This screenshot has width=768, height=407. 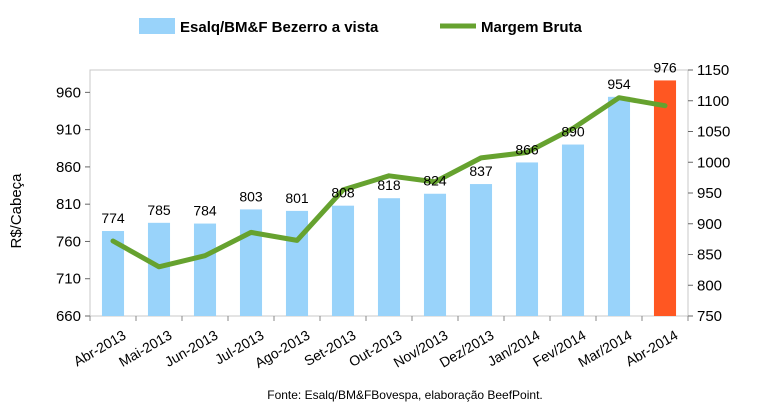 What do you see at coordinates (68, 279) in the screenshot?
I see `y-tick-label: 710` at bounding box center [68, 279].